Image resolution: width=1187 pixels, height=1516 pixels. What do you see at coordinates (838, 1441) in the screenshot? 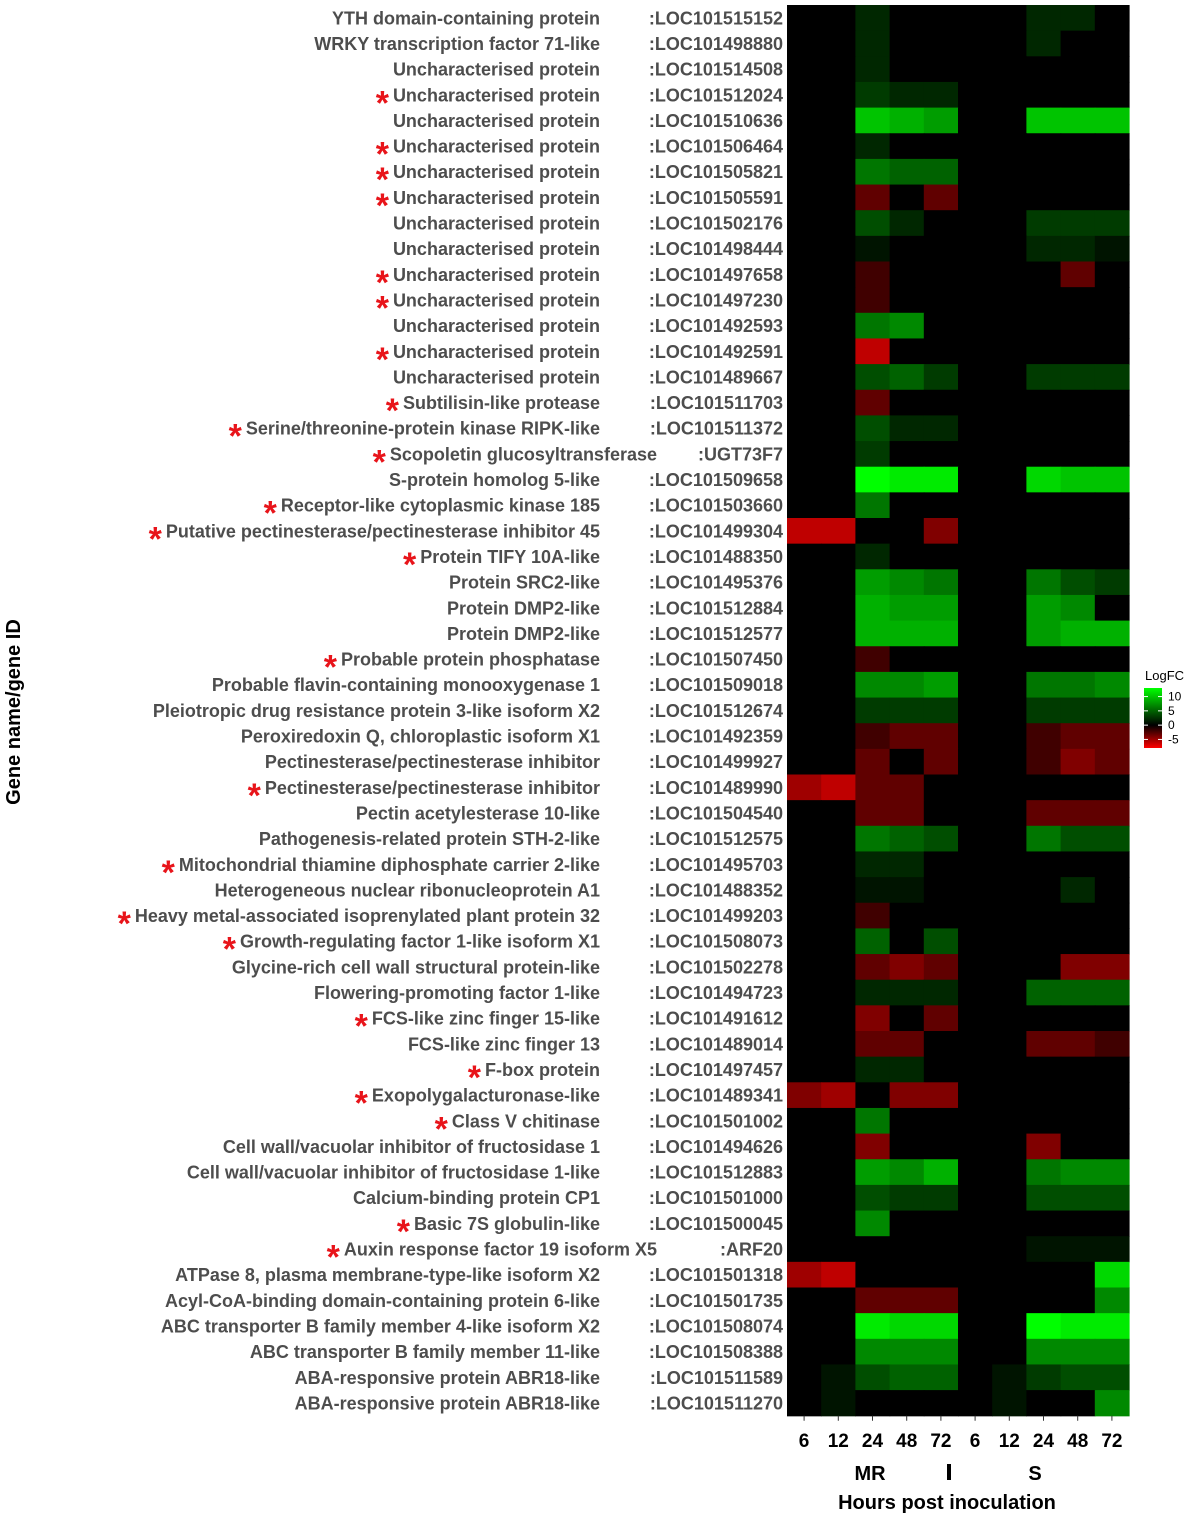
I see `x-tick-label: 12` at bounding box center [838, 1441].